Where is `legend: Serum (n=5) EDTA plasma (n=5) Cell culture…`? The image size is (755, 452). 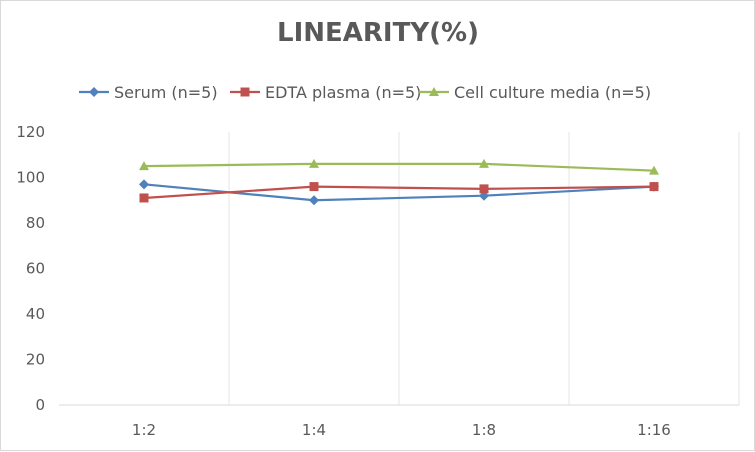
legend: Serum (n=5) EDTA plasma (n=5) Cell culture… is located at coordinates (365, 92).